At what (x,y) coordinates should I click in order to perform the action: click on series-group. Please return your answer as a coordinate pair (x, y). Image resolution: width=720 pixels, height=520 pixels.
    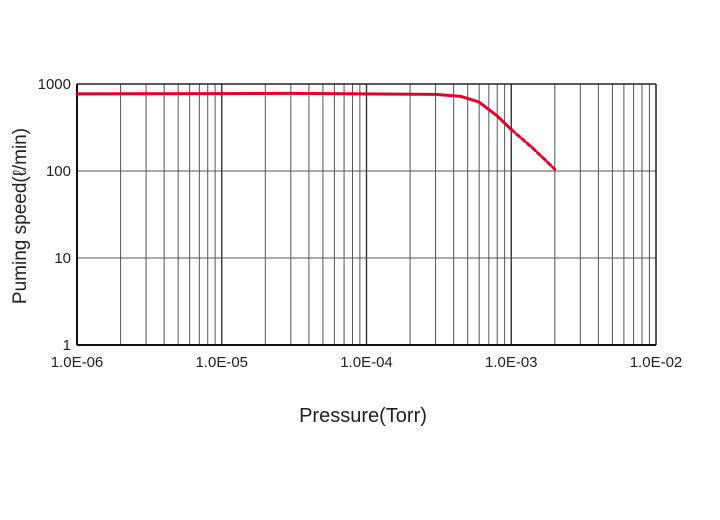
    Looking at the image, I should click on (316, 131).